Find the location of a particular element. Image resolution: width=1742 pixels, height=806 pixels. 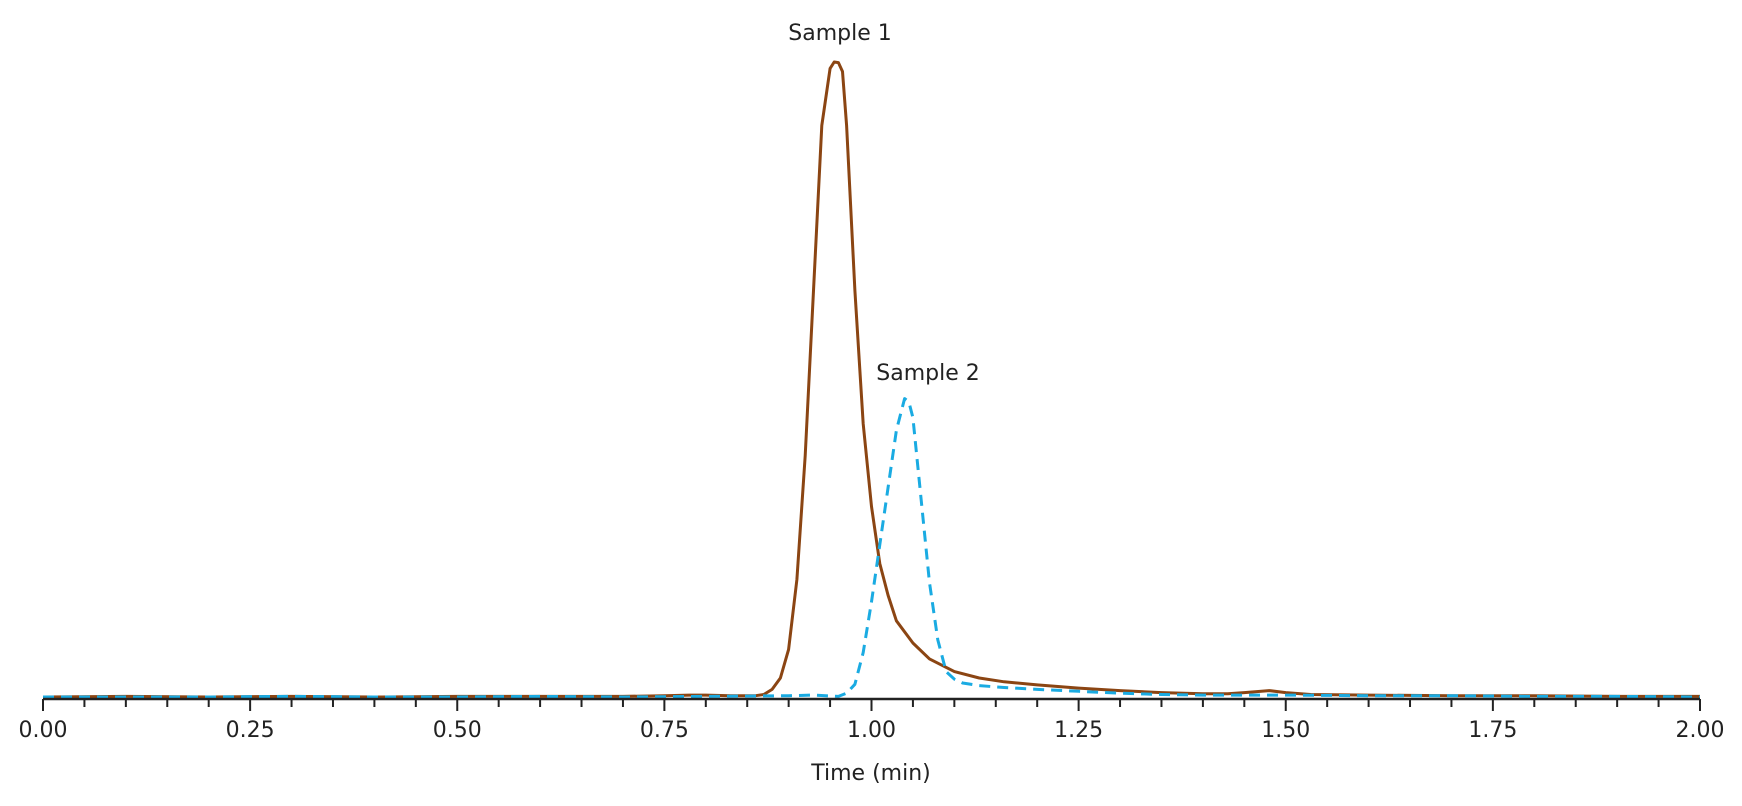

x-tick-label: 1.50 is located at coordinates (1285, 730).